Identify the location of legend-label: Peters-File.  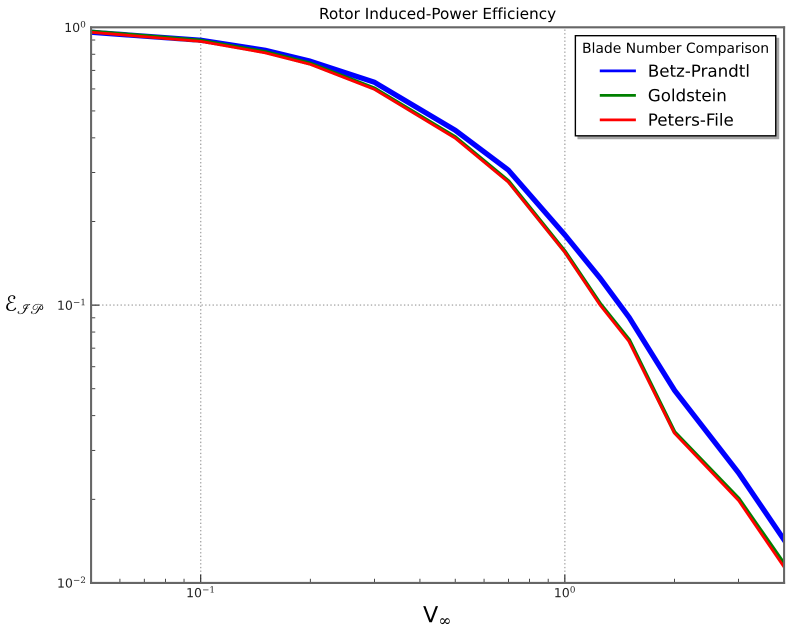
(691, 119).